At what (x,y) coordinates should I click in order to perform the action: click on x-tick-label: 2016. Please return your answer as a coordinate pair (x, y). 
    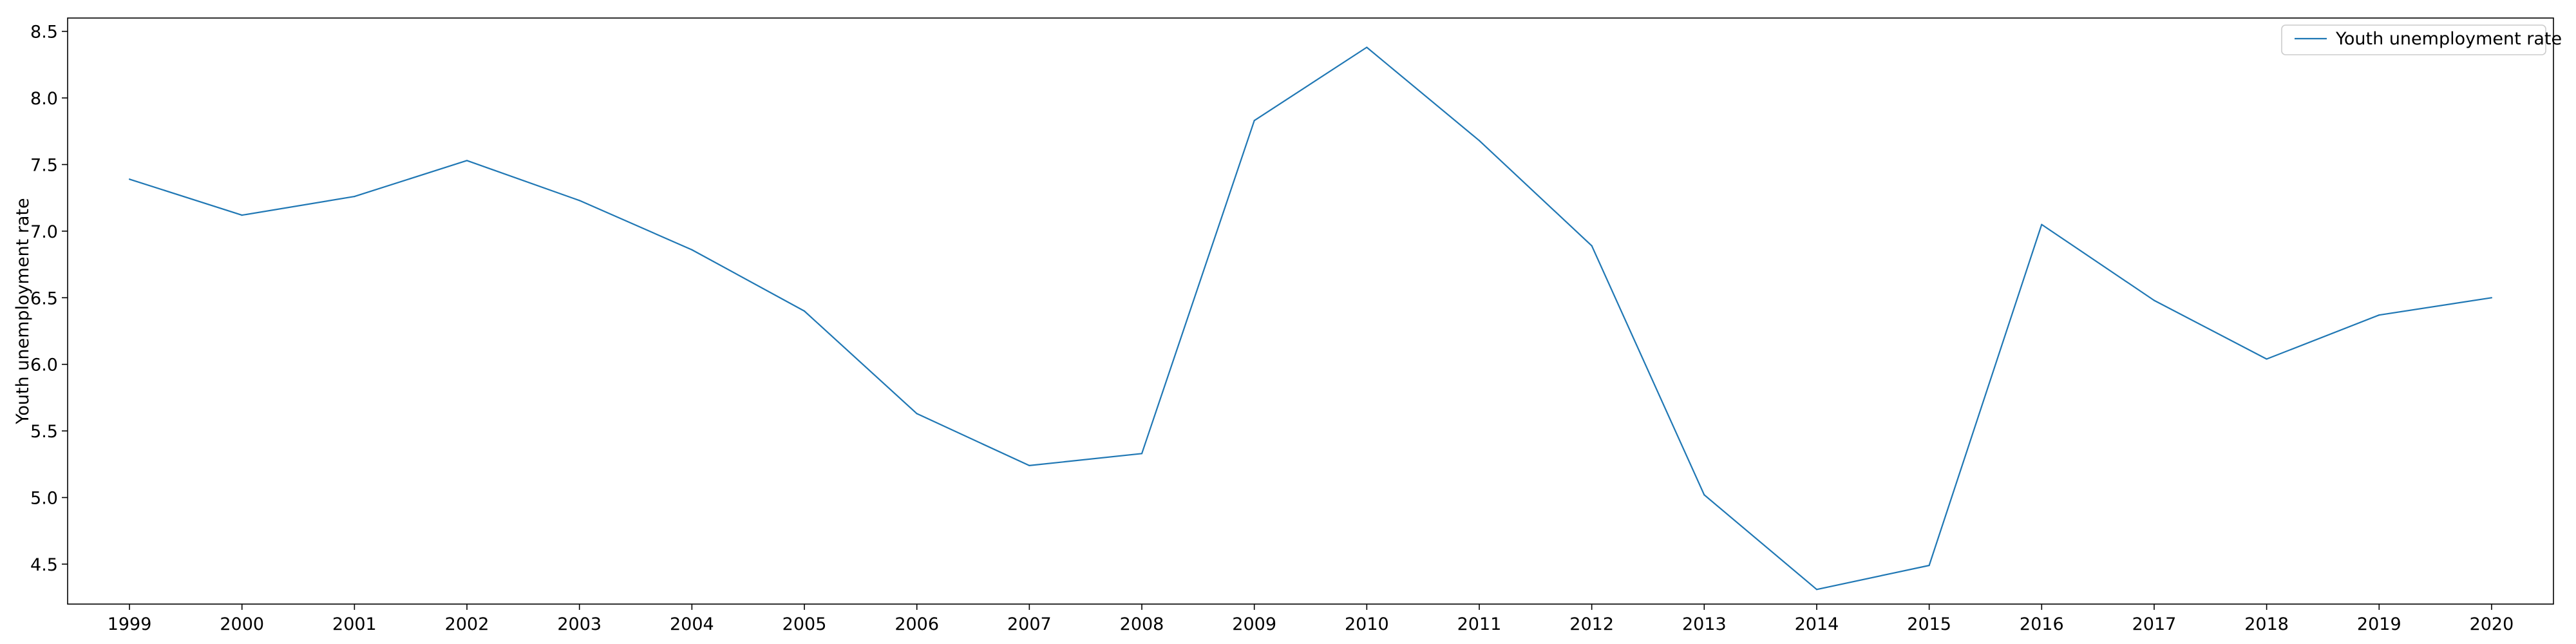
    Looking at the image, I should click on (2042, 624).